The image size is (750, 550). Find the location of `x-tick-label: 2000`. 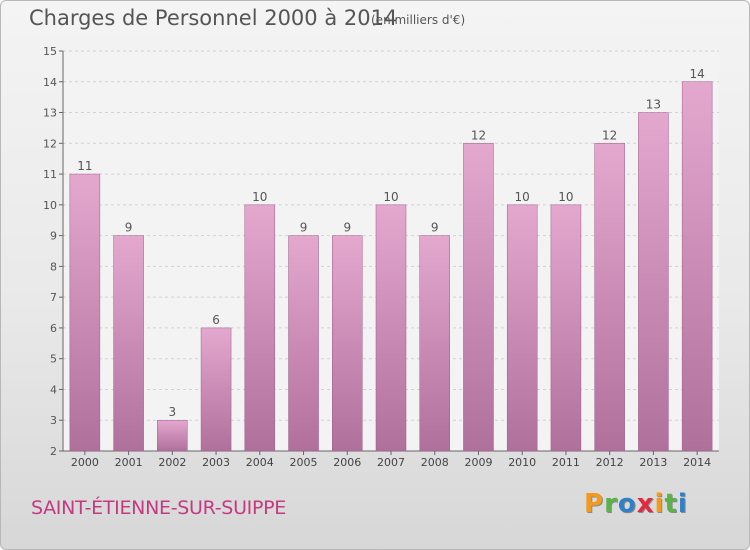

x-tick-label: 2000 is located at coordinates (85, 462).